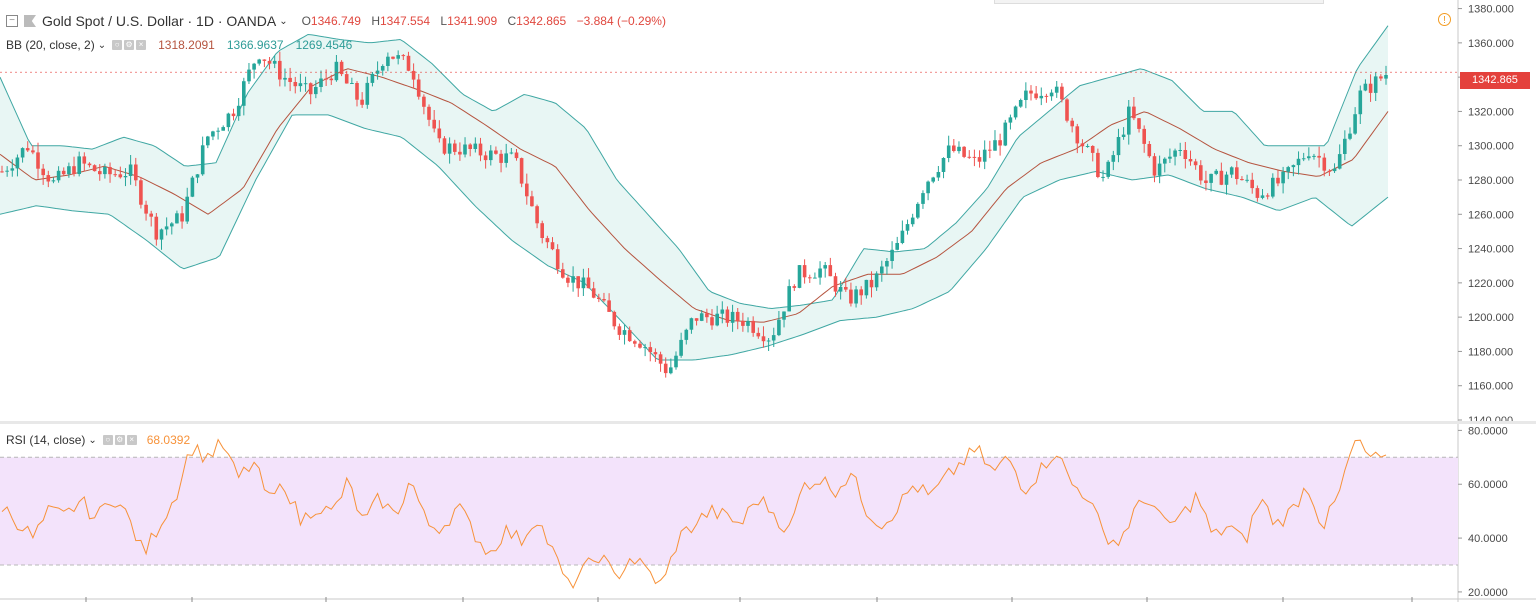 The height and width of the screenshot is (602, 1536). I want to click on price-tick-label: 1260.000, so click(1491, 215).